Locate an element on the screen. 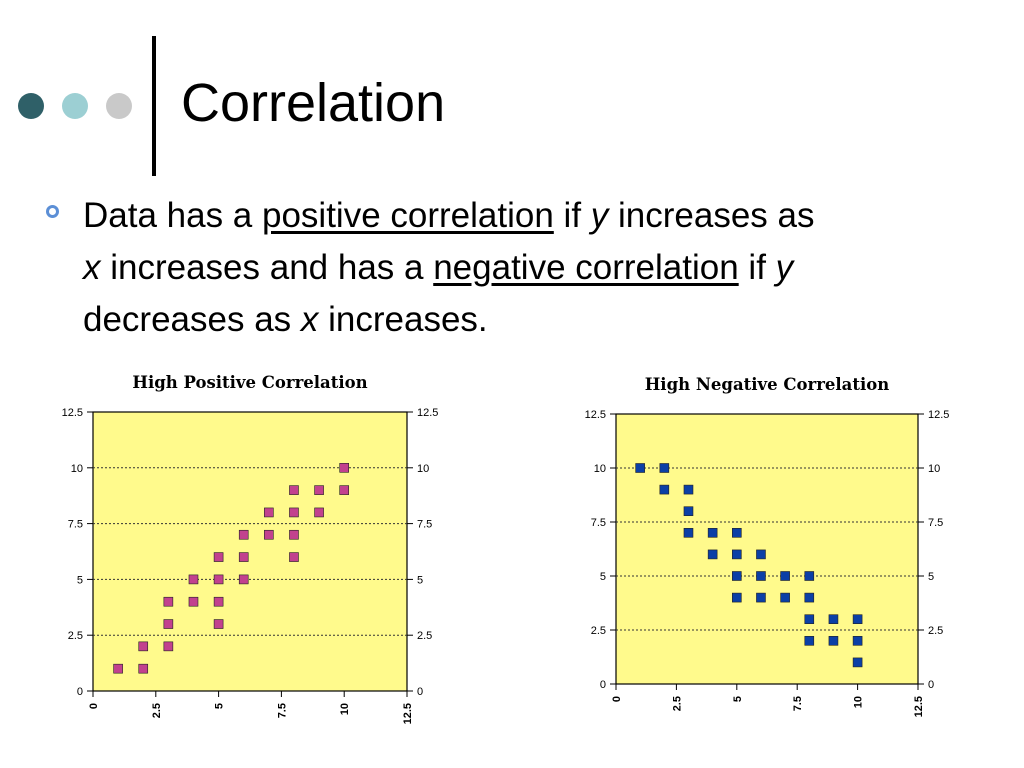 This screenshot has width=1024, height=768. negative-y-tick-label-right: 0 is located at coordinates (931, 685).